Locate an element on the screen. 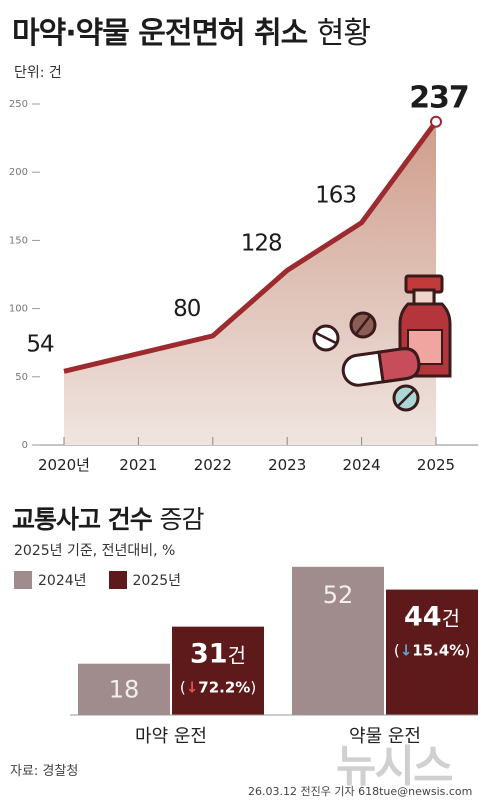  legend-swatch-2024 is located at coordinates (23, 580).